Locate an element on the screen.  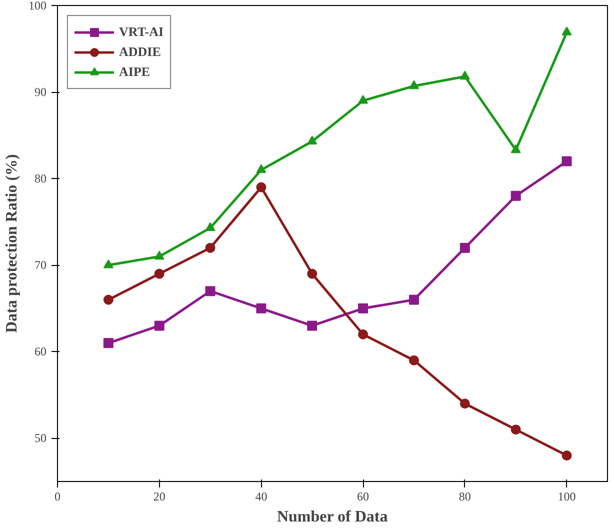
legend-label: VRT-AI is located at coordinates (141, 32).